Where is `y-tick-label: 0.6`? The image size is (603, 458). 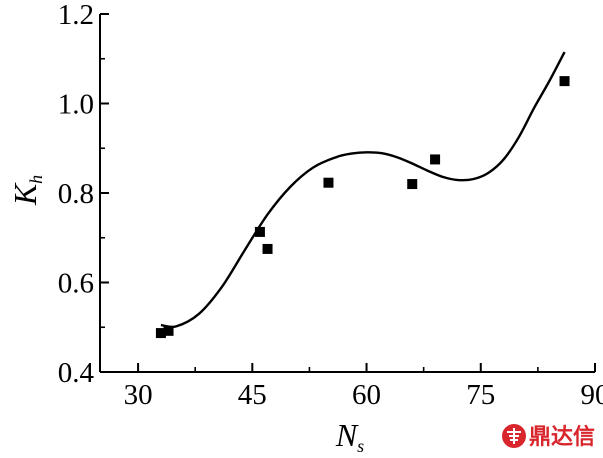 y-tick-label: 0.6 is located at coordinates (76, 284).